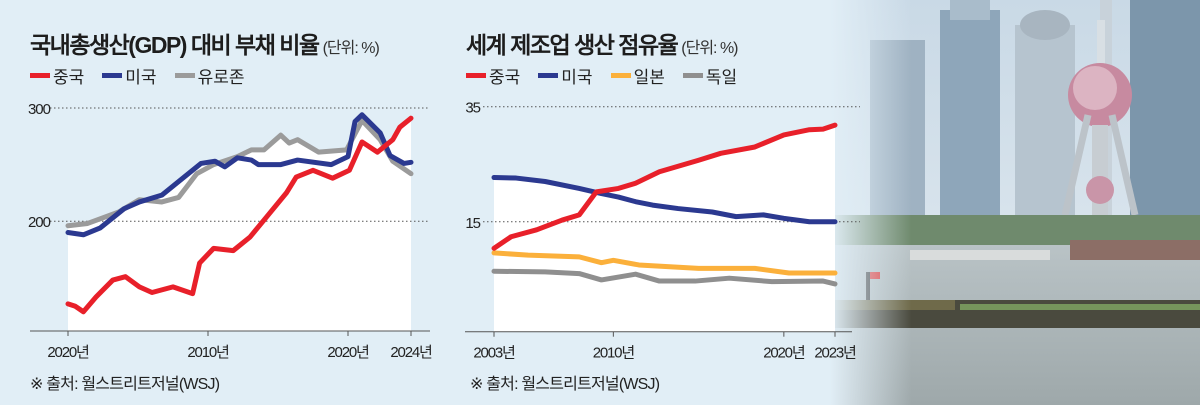 The image size is (1200, 405). Describe the element at coordinates (565, 384) in the screenshot. I see `chart2-source: ※ 출처: 월스트리트저널(WSJ)` at that location.